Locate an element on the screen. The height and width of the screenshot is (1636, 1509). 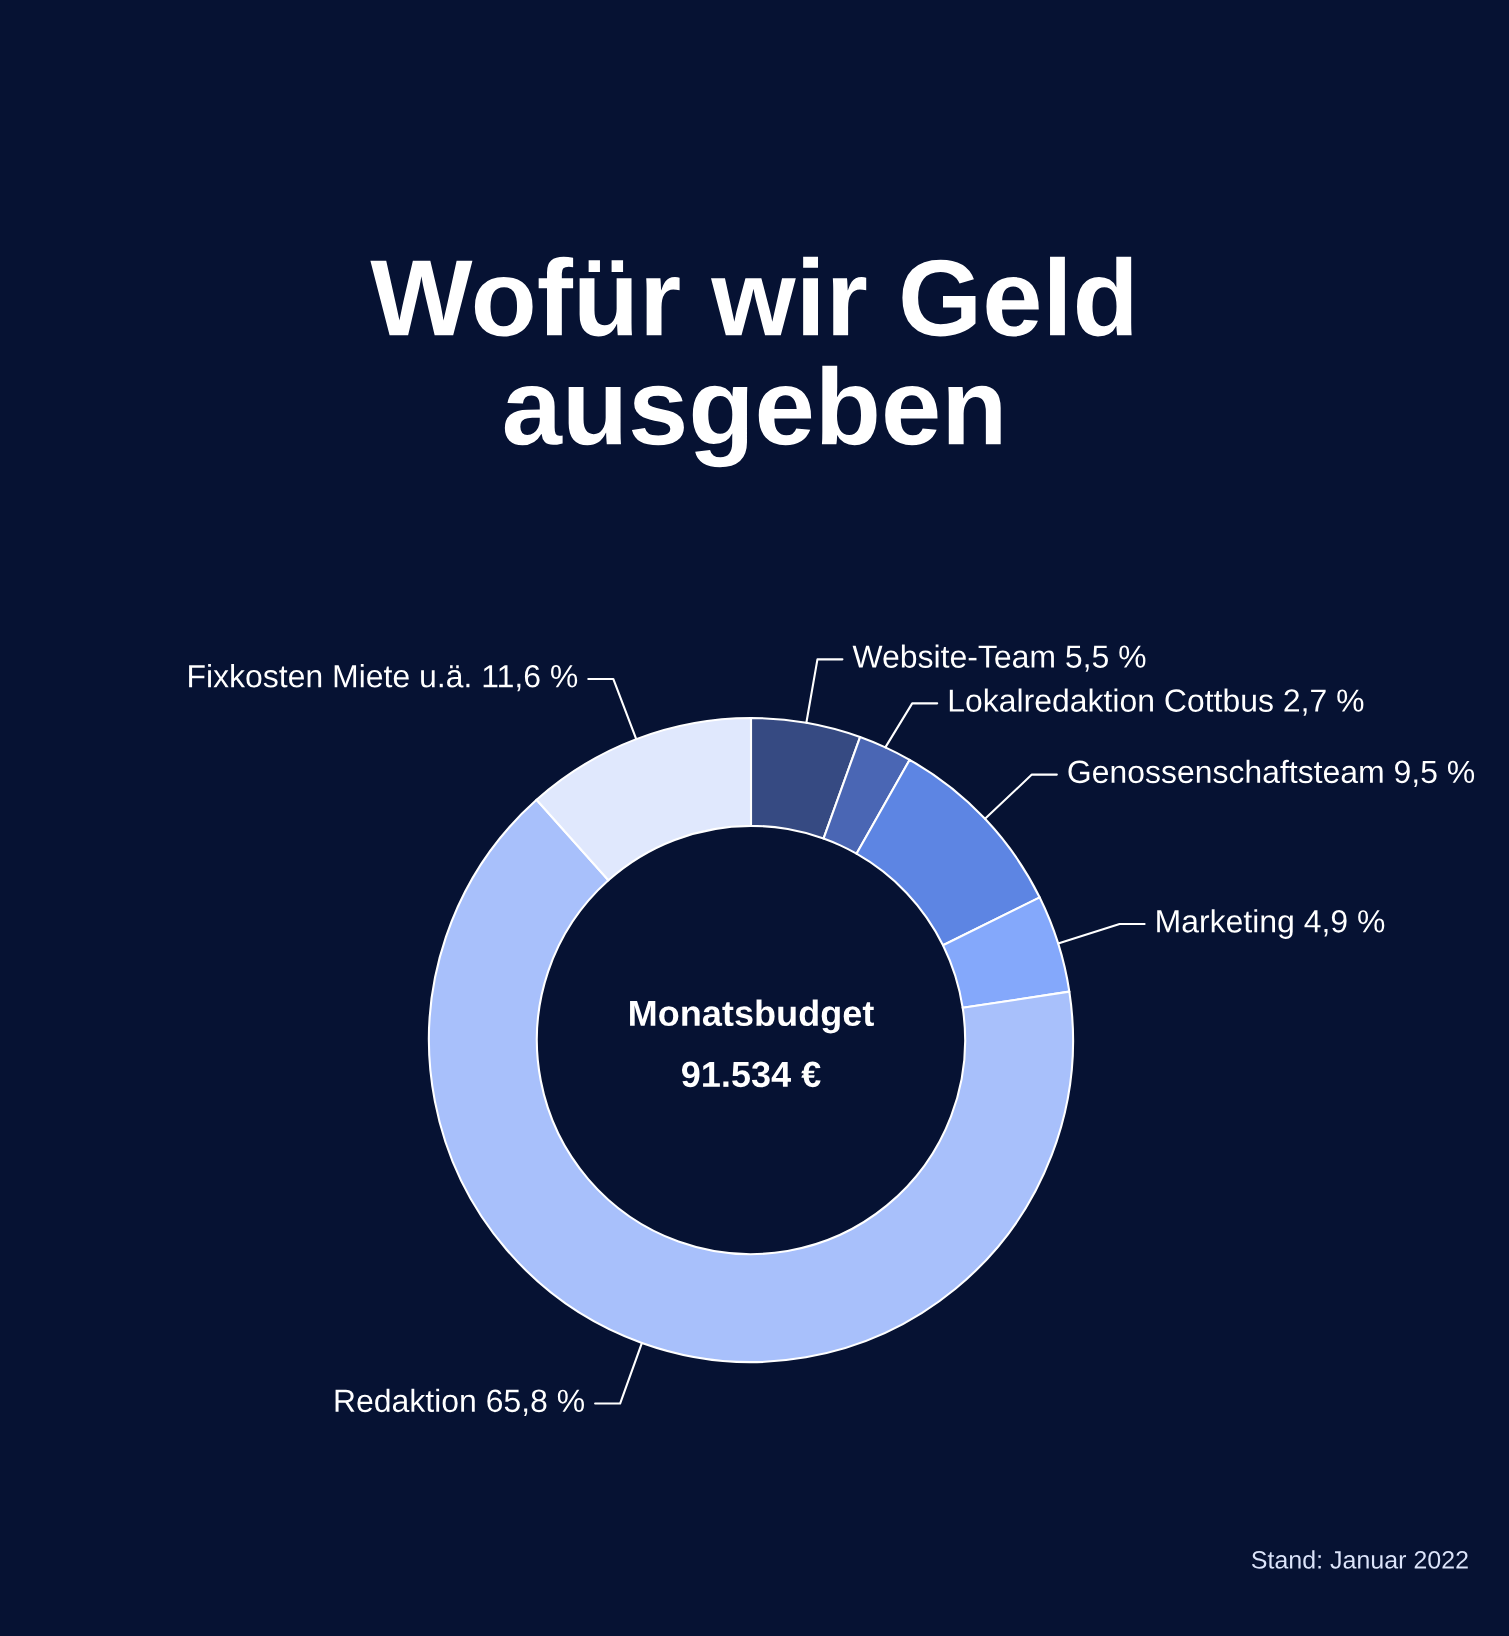
slice-label: Website-Team 5,5 % is located at coordinates (999, 658).